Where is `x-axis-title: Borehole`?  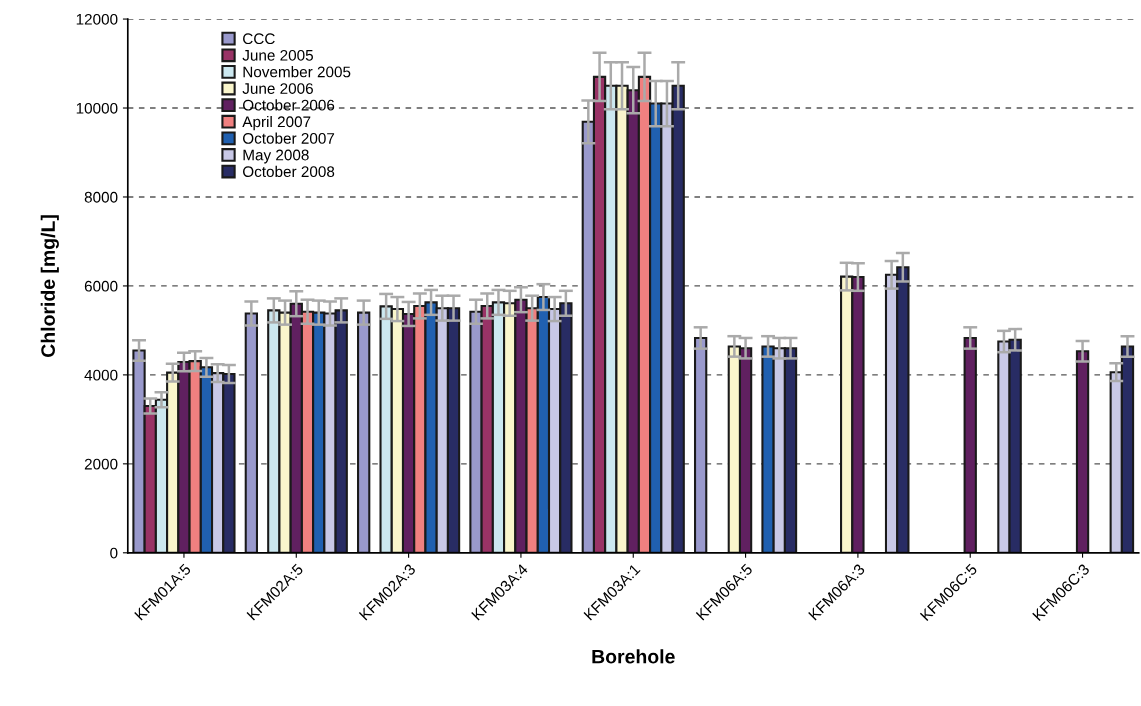 x-axis-title: Borehole is located at coordinates (633, 656).